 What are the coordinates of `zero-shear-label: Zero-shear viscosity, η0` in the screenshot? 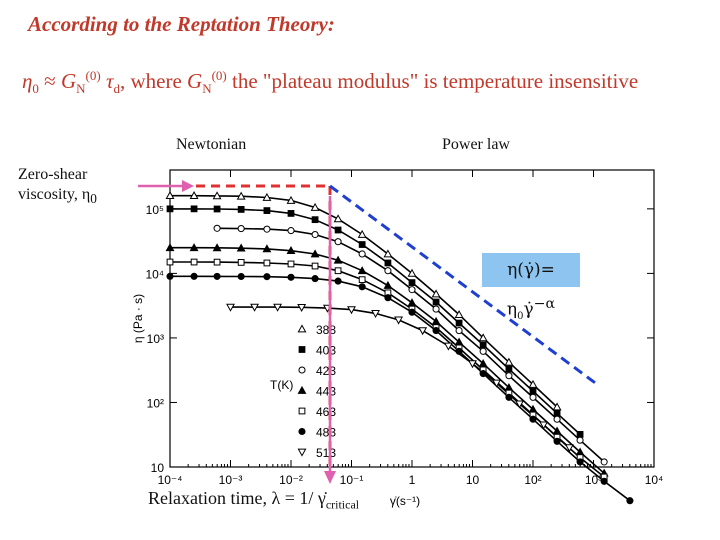 It's located at (57, 187).